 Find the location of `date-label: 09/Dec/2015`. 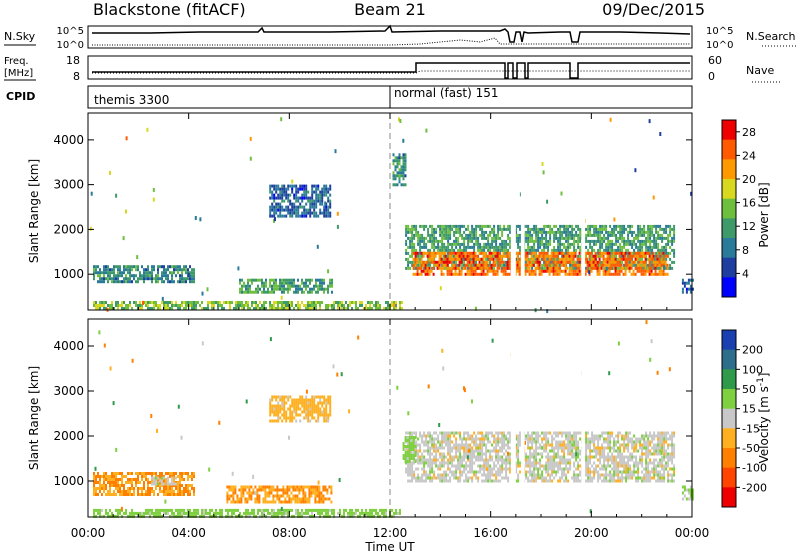

date-label: 09/Dec/2015 is located at coordinates (653, 9).